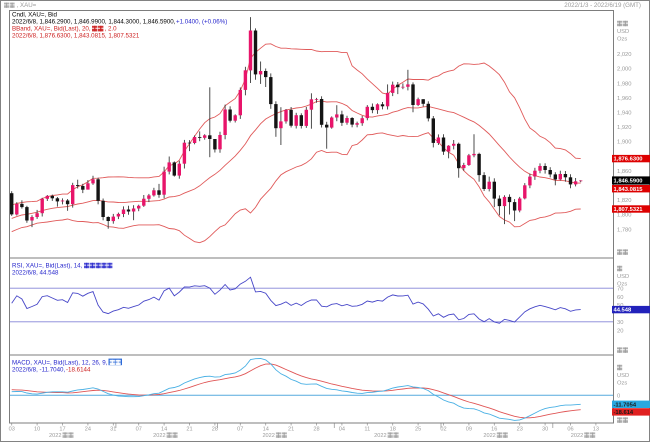 This screenshot has width=650, height=447. I want to click on svg-text: 44.548, so click(623, 311).